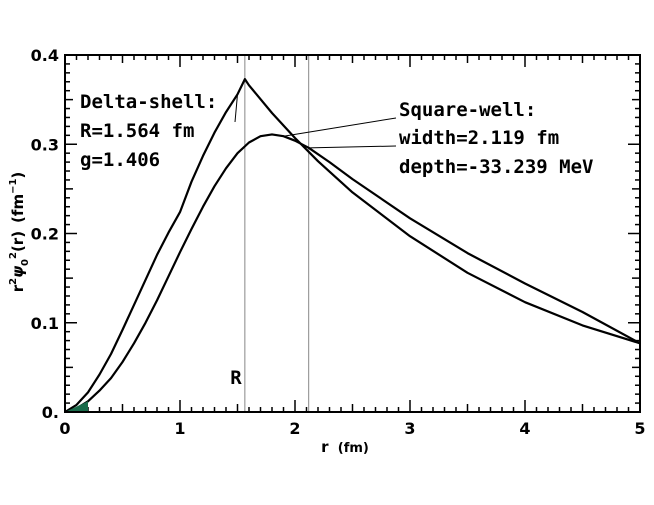 The image size is (654, 505). Describe the element at coordinates (64, 428) in the screenshot. I see `x-tick-label: 0` at that location.